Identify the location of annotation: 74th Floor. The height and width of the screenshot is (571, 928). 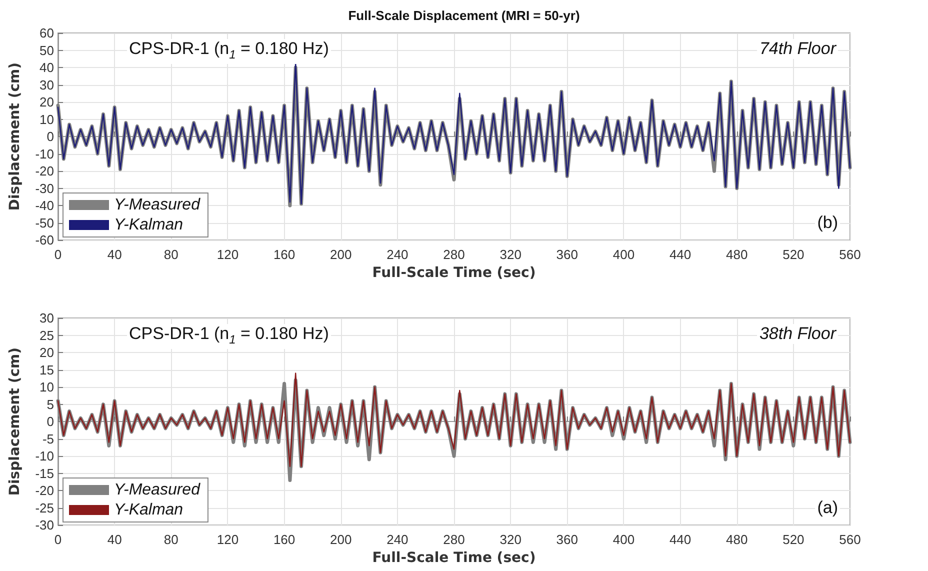
(797, 49).